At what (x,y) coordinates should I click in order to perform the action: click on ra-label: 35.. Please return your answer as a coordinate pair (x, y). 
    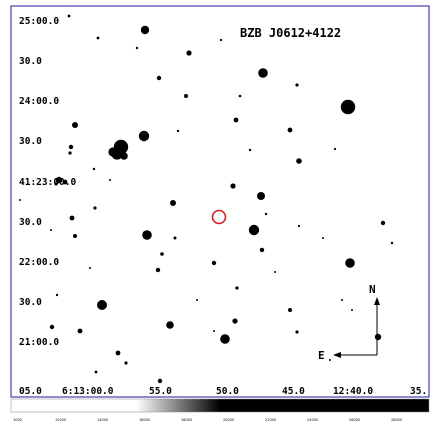
    Looking at the image, I should click on (418, 391).